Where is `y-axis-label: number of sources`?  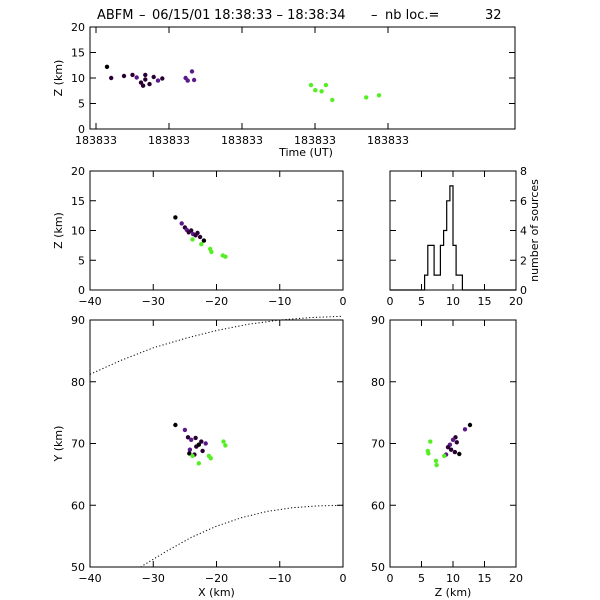 y-axis-label: number of sources is located at coordinates (534, 230).